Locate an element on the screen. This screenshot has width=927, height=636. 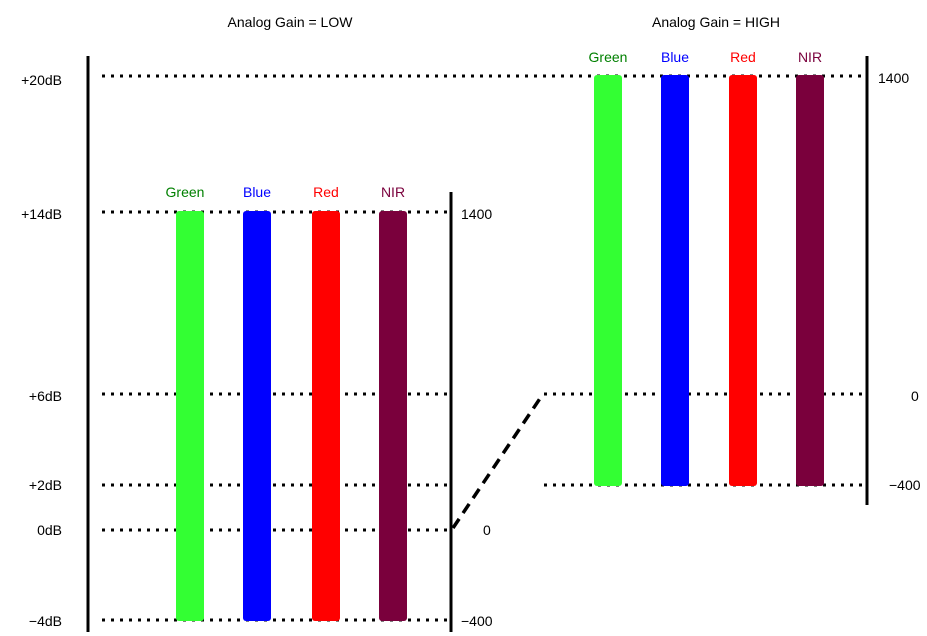
high-tick-0: 0 is located at coordinates (915, 396).